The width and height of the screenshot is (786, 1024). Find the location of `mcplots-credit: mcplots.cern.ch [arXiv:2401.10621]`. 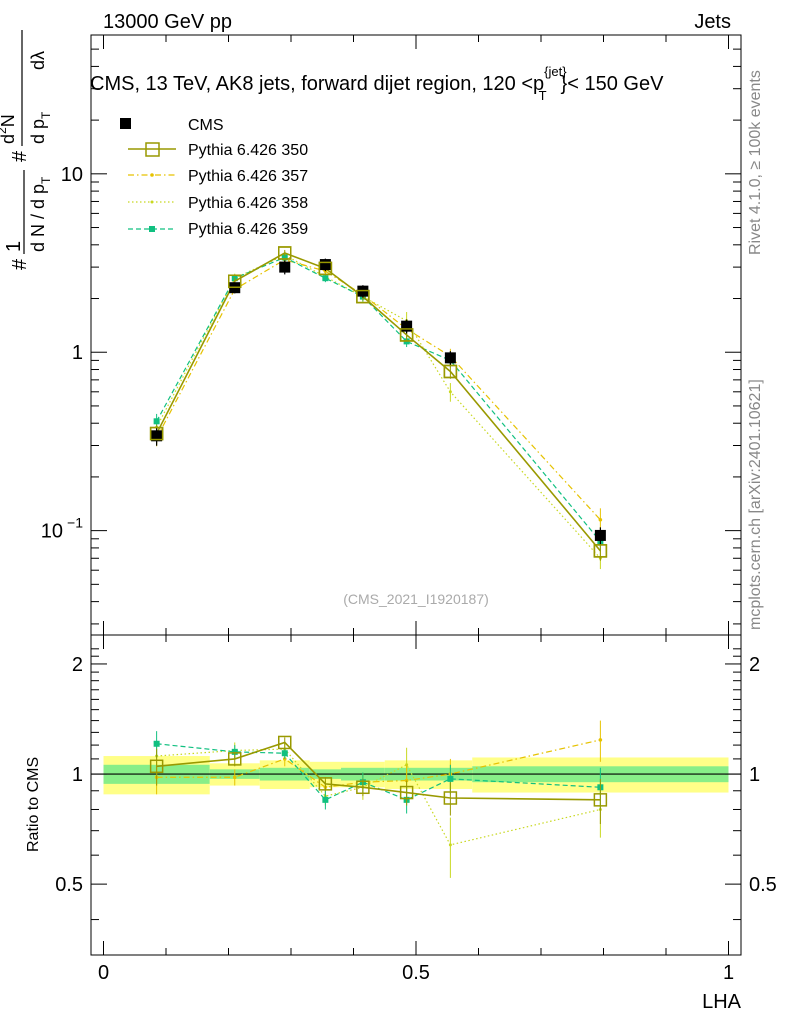

mcplots-credit: mcplots.cern.ch [arXiv:2401.10621] is located at coordinates (755, 504).